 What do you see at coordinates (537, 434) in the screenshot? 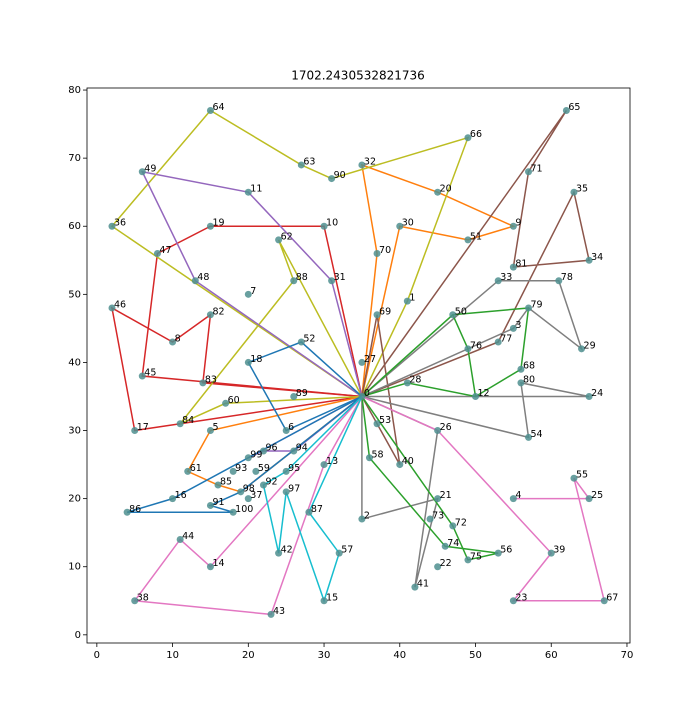
I see `node-label: 54` at bounding box center [537, 434].